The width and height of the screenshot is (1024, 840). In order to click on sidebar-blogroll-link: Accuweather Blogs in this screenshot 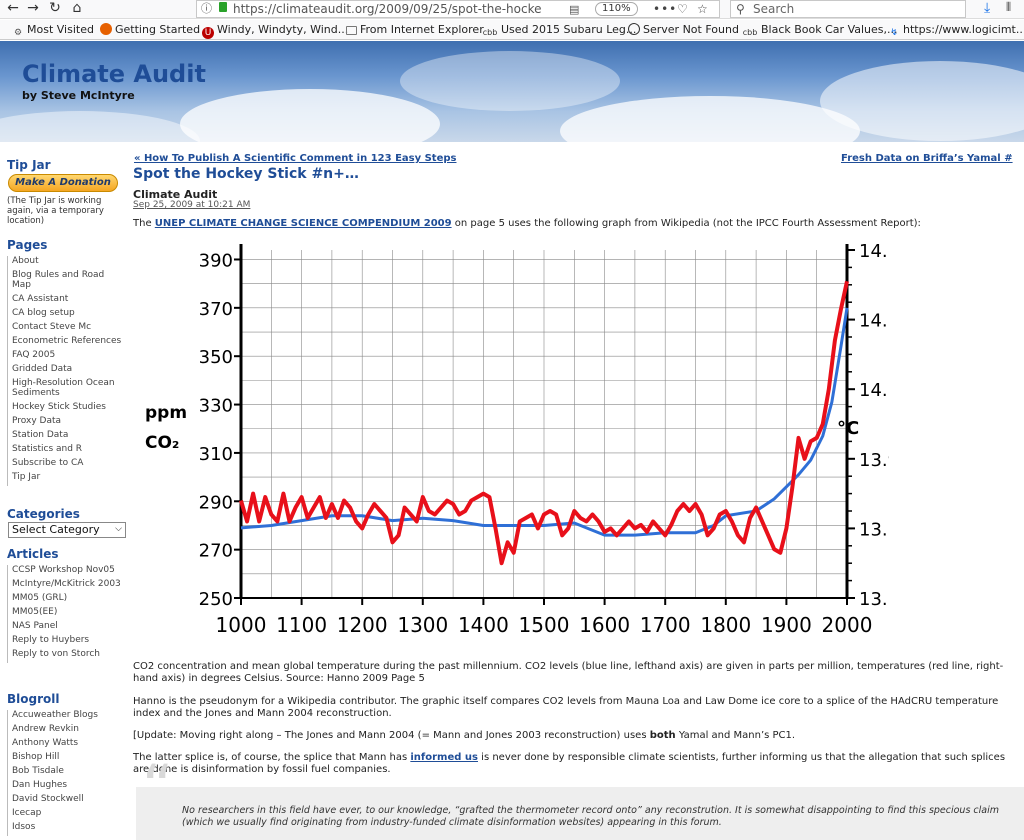, I will do `click(55, 715)`.